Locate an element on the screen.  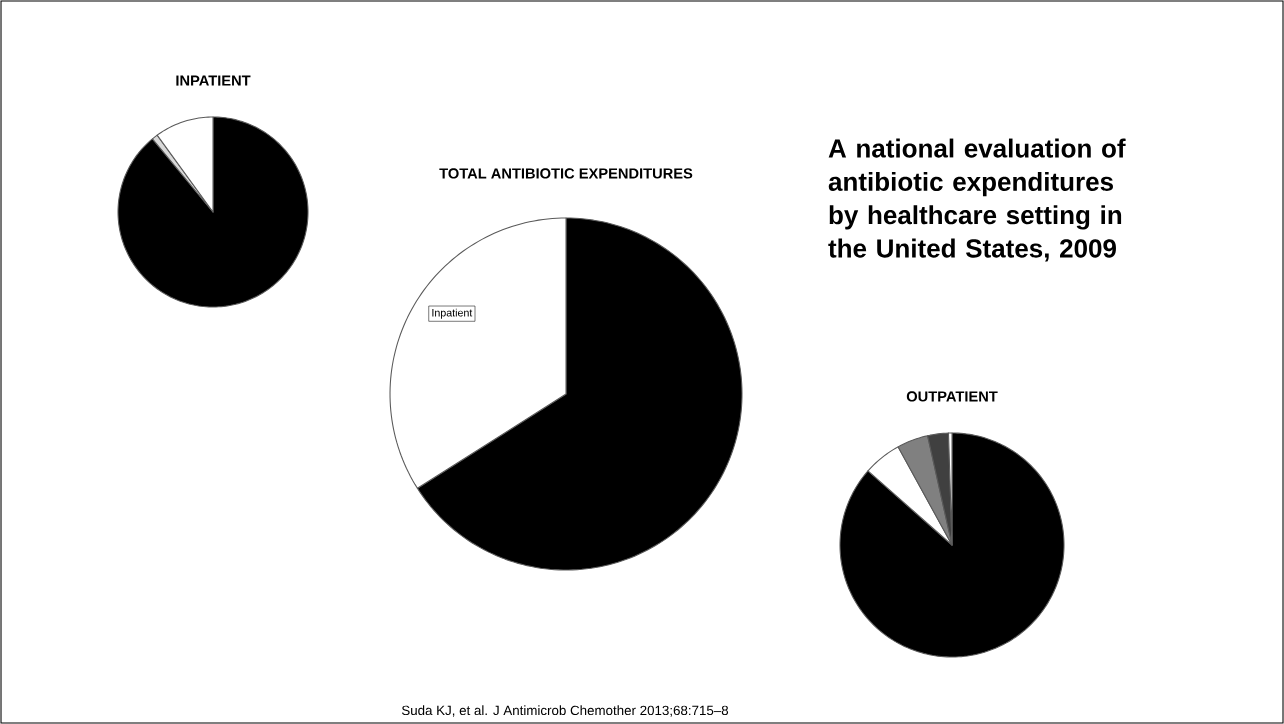
chart-title: OUTPATIENT is located at coordinates (952, 396).